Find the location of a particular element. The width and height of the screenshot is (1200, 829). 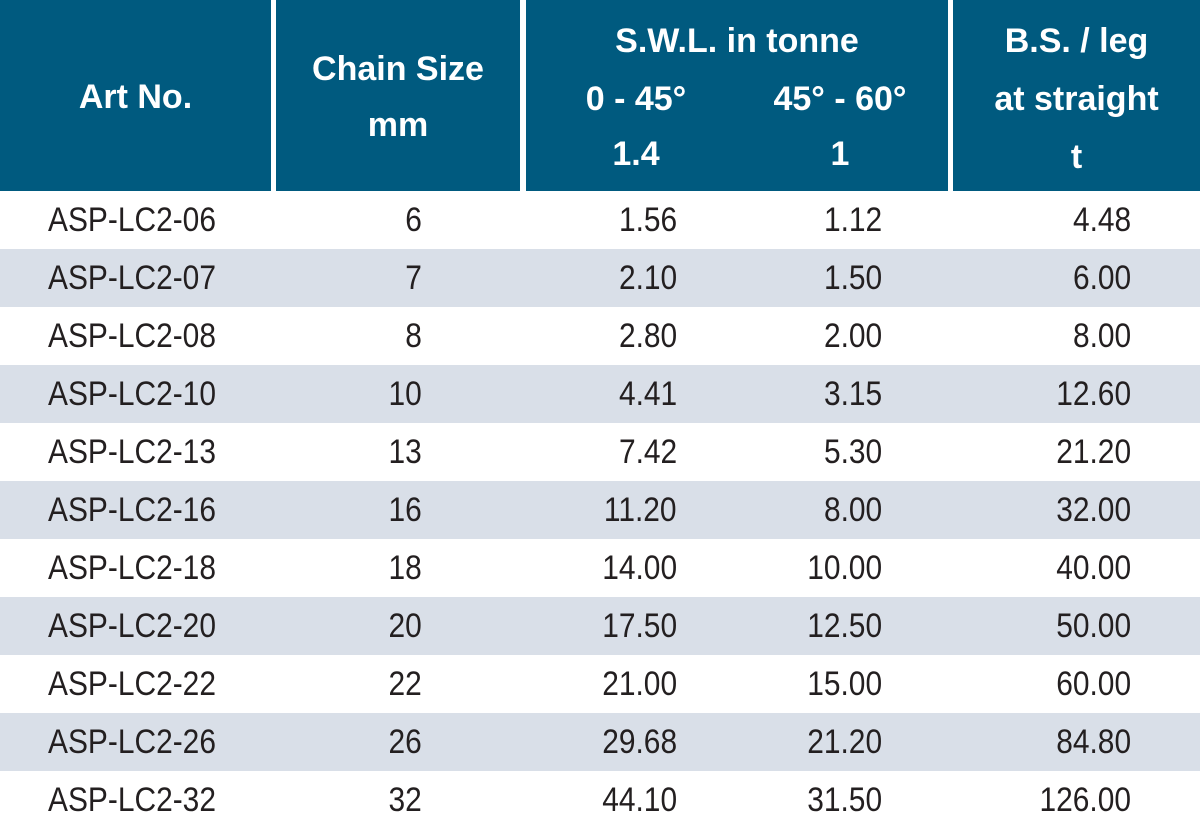

cell-chain-size: 22 is located at coordinates (403, 684).